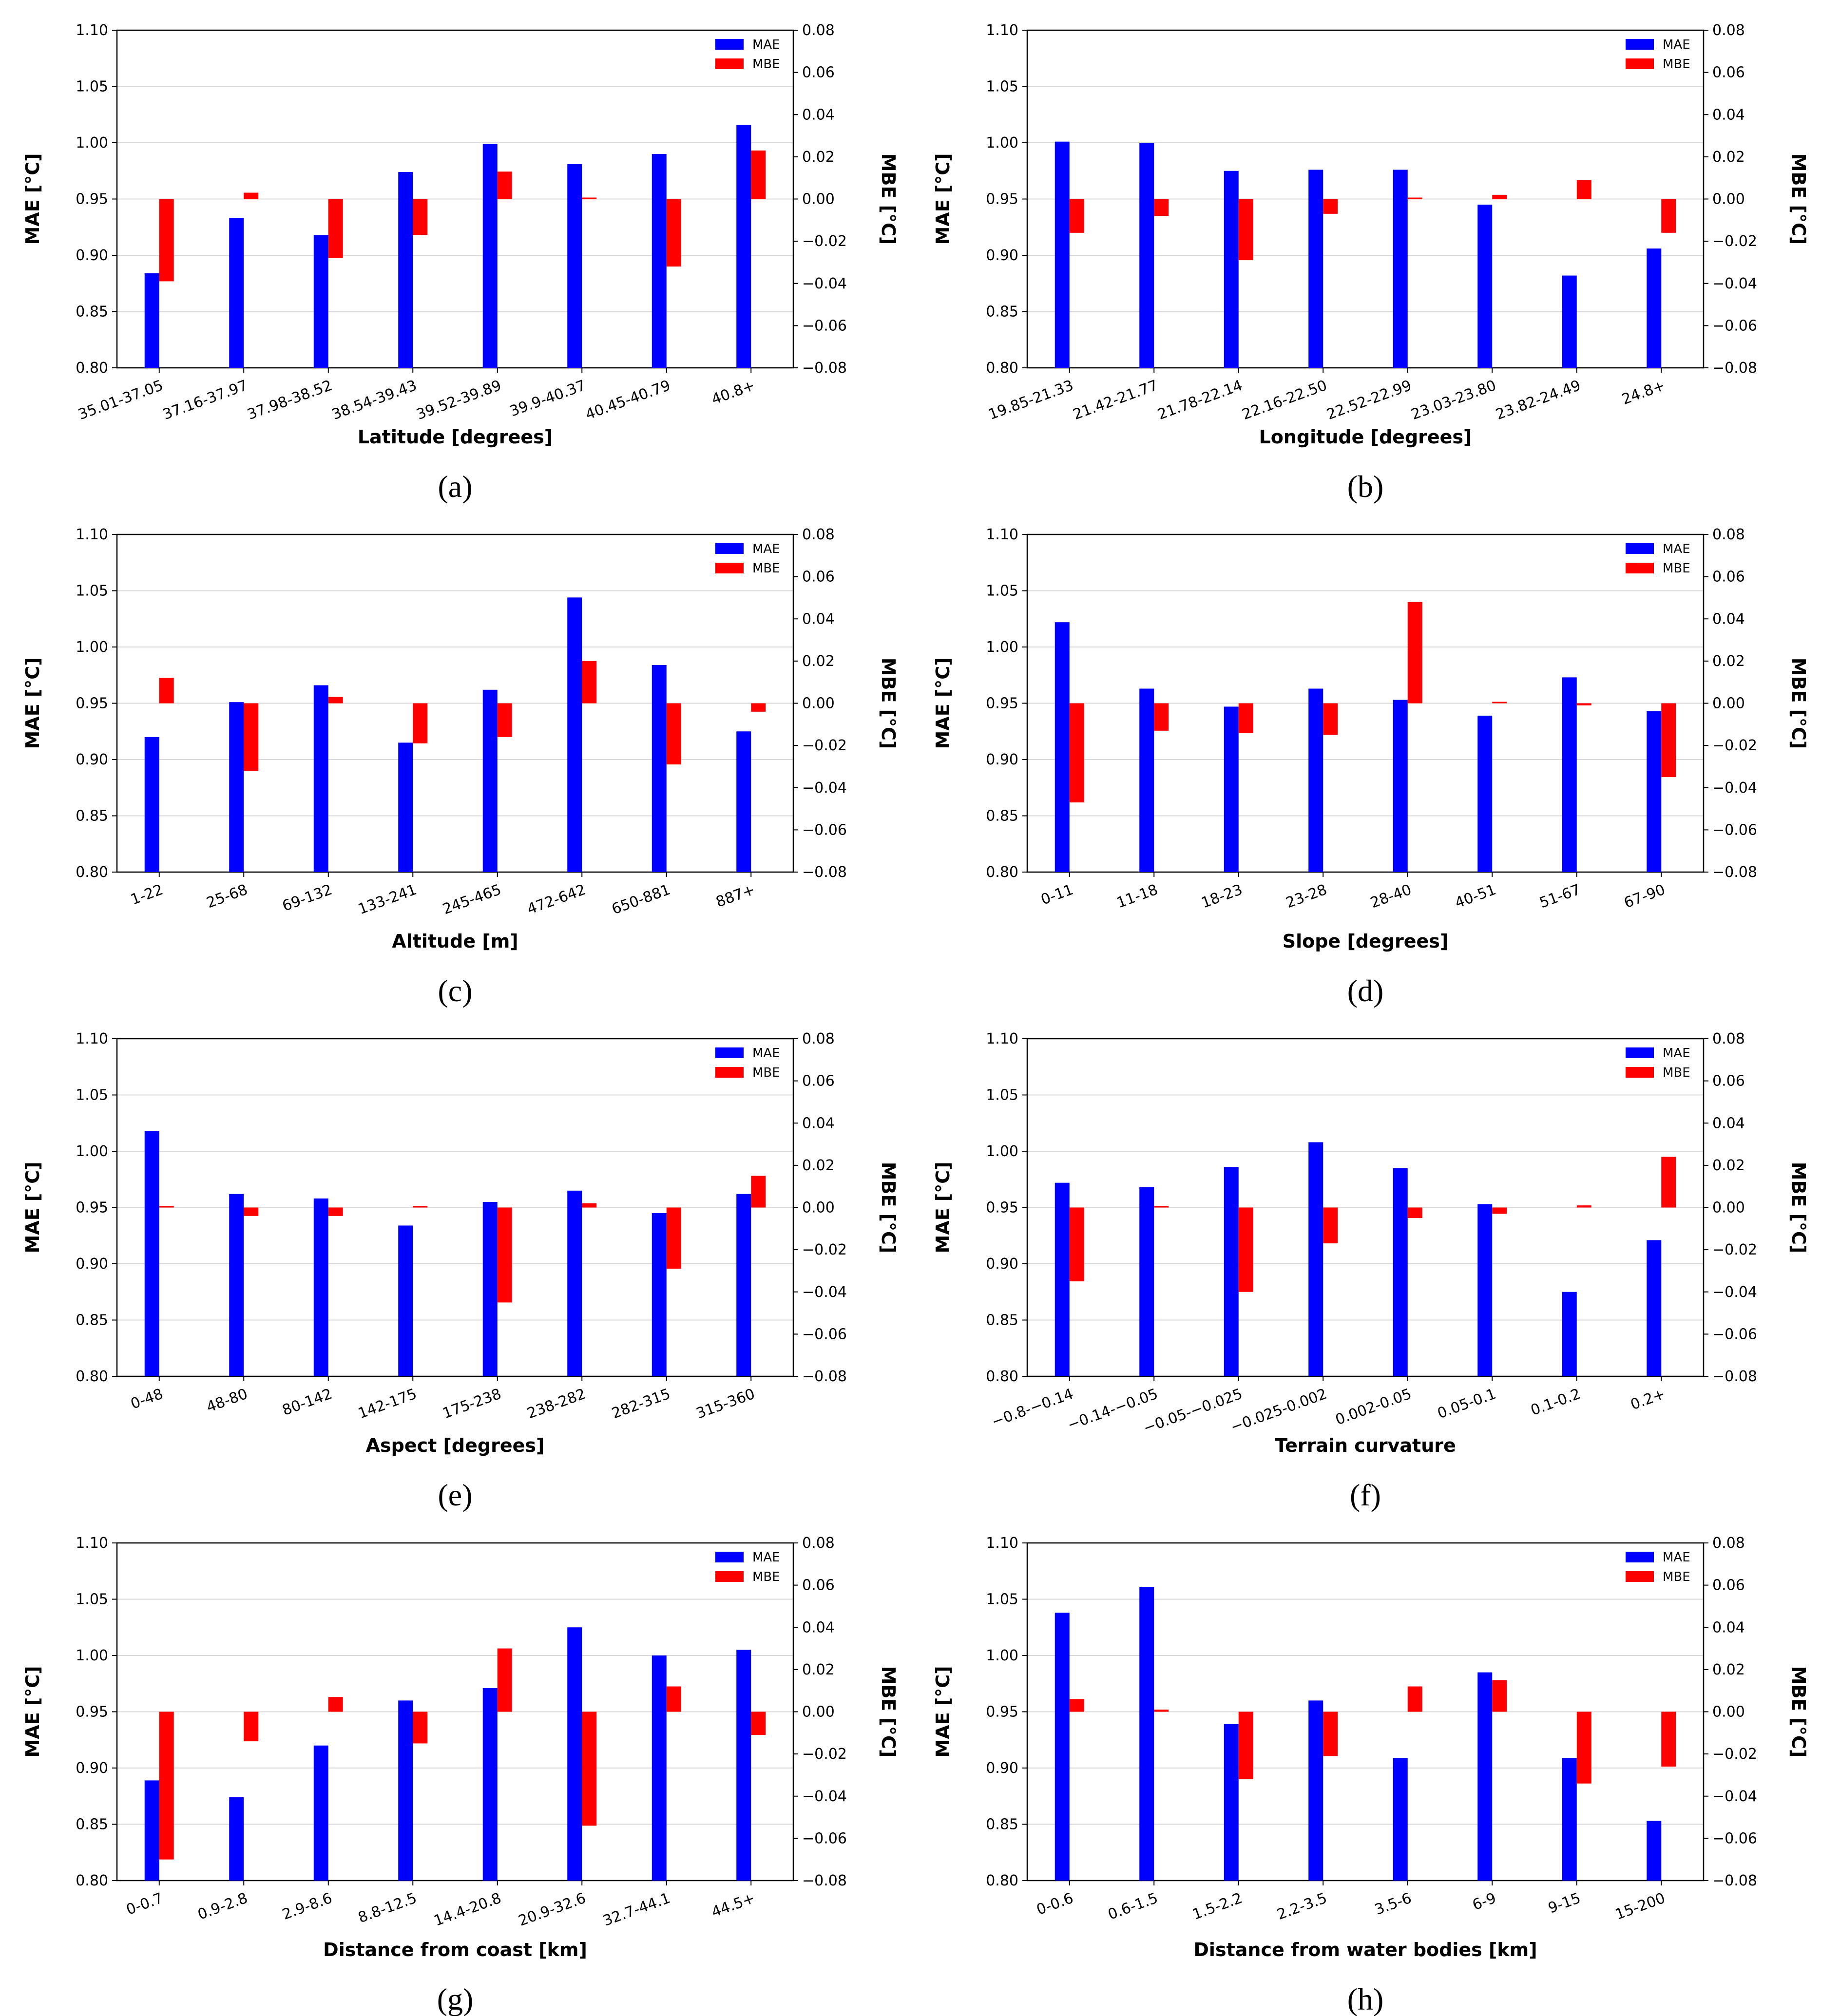 This screenshot has height=2016, width=1821. Describe the element at coordinates (92, 143) in the screenshot. I see `y-tick-label: 1.00` at that location.